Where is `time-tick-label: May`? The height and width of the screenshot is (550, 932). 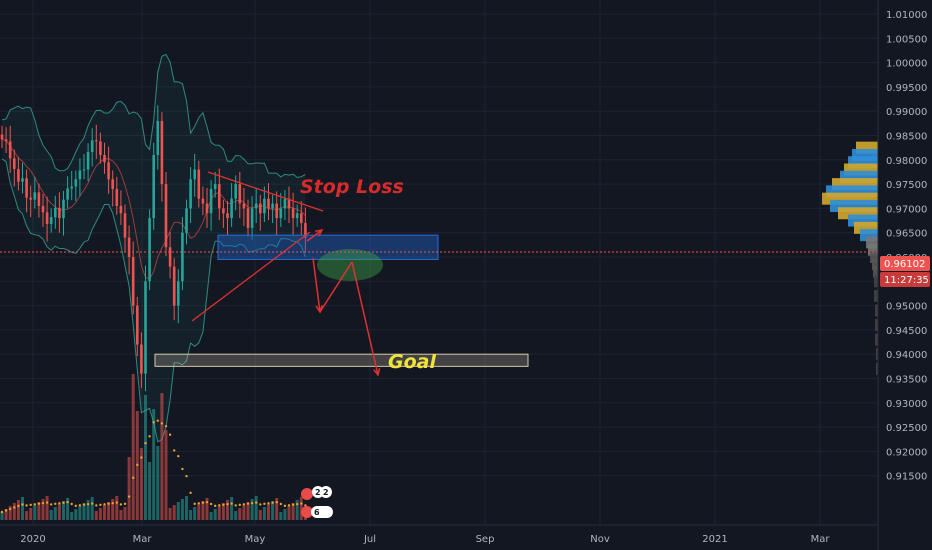
time-tick-label: May is located at coordinates (255, 539).